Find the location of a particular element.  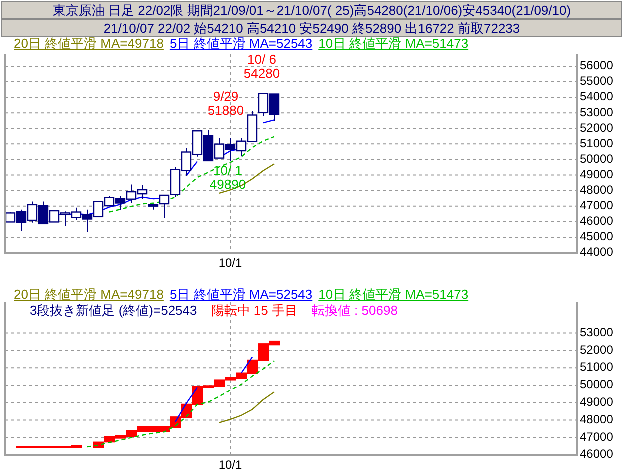

y-tick-label: 44000 is located at coordinates (597, 252).